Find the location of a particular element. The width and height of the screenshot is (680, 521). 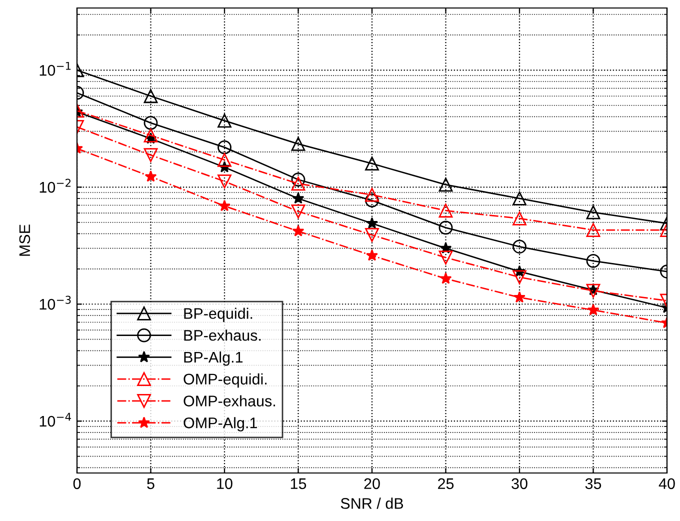

legend-label: BP-exhaus. is located at coordinates (222, 335).